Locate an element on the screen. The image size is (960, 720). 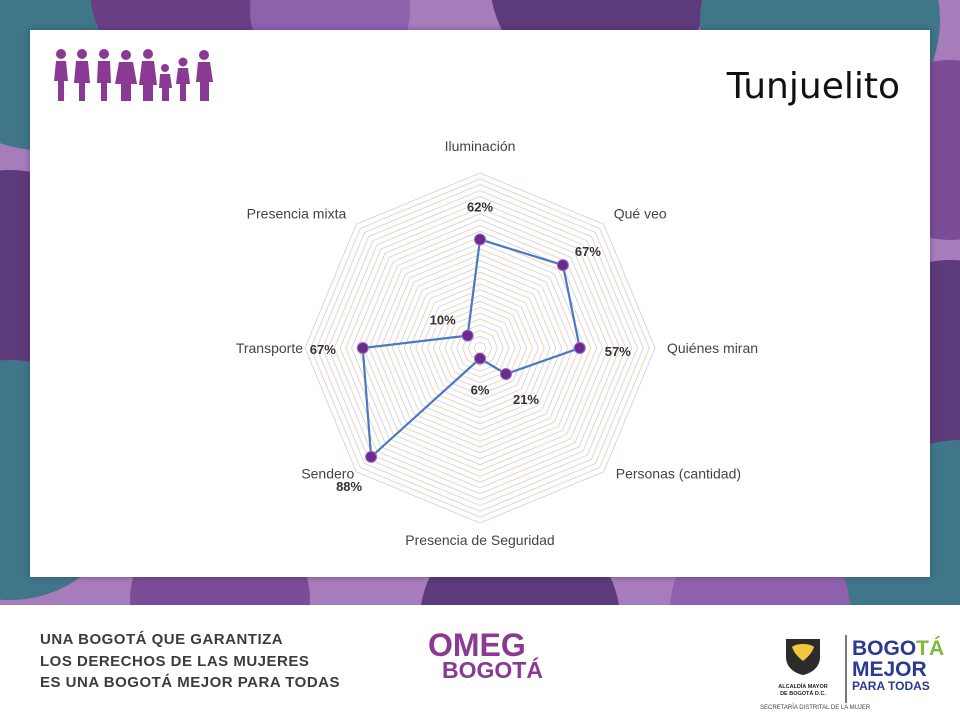
axis-label: Sendero is located at coordinates (327, 474).